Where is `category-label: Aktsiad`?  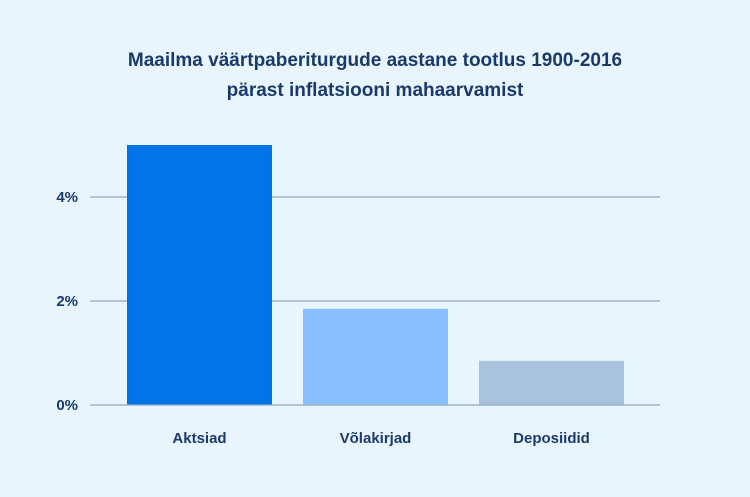 category-label: Aktsiad is located at coordinates (199, 438).